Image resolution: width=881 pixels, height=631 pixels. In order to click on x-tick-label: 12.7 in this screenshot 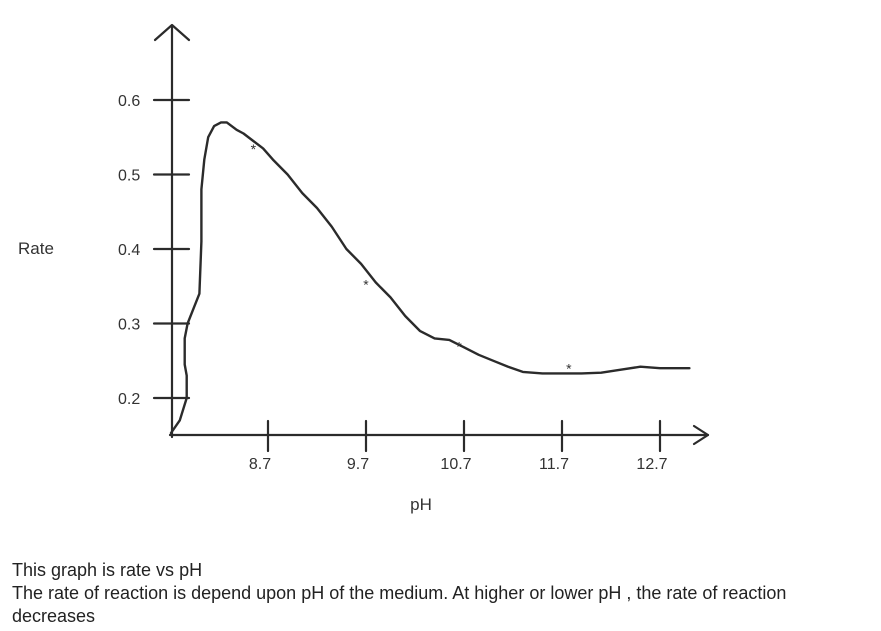, I will do `click(651, 464)`.